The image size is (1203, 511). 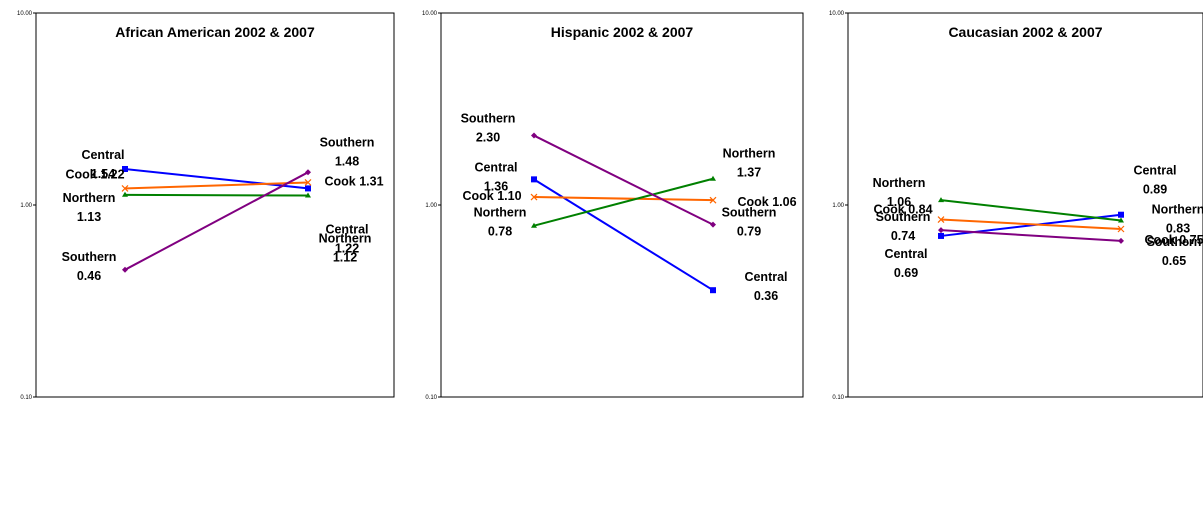 I want to click on data-label-line: 0.89, so click(x=1155, y=190).